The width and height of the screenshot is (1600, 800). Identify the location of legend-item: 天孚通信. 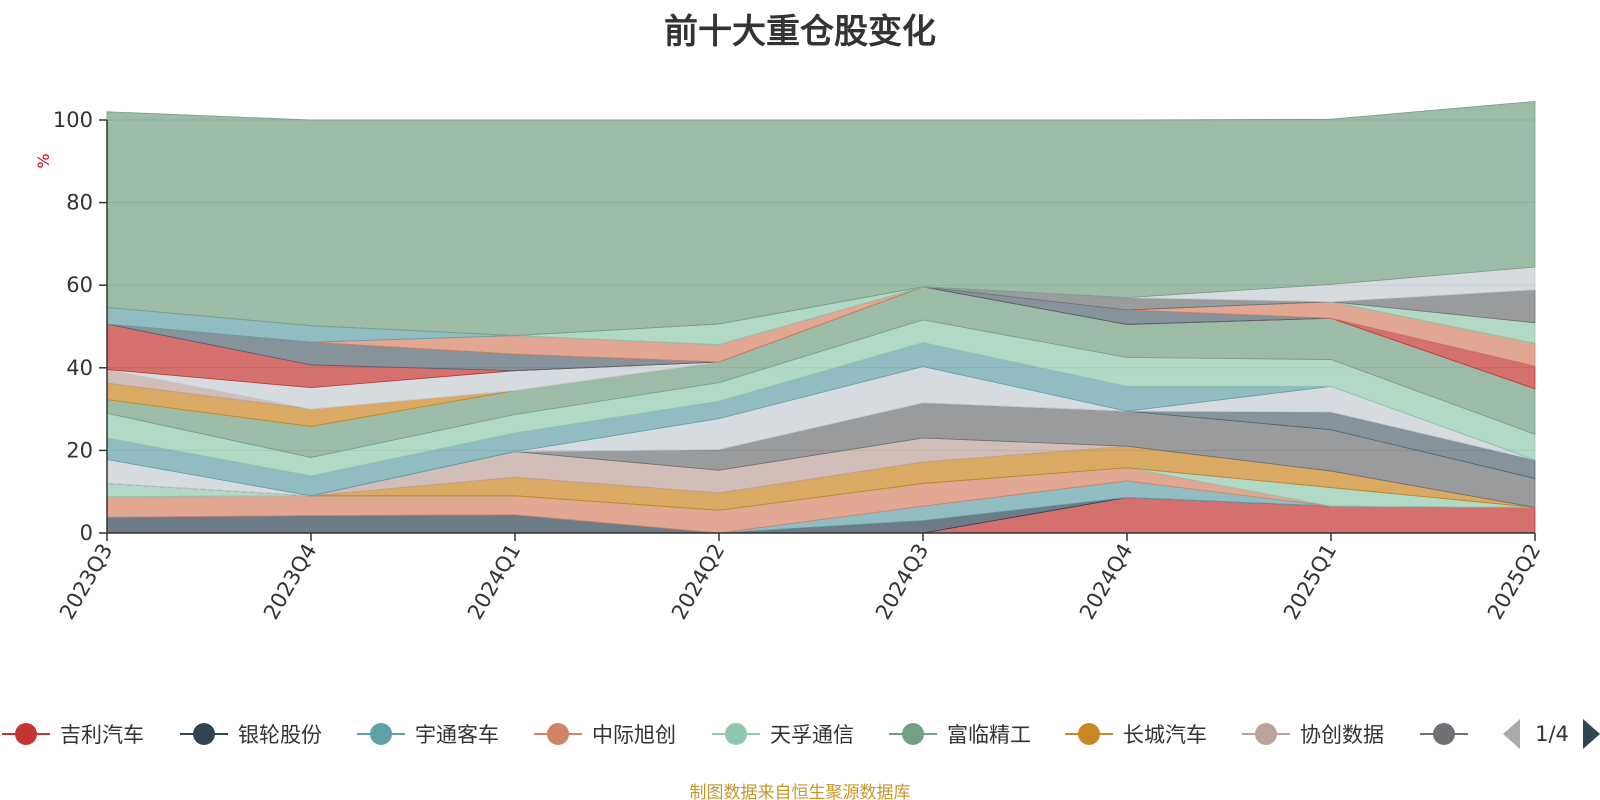
(783, 735).